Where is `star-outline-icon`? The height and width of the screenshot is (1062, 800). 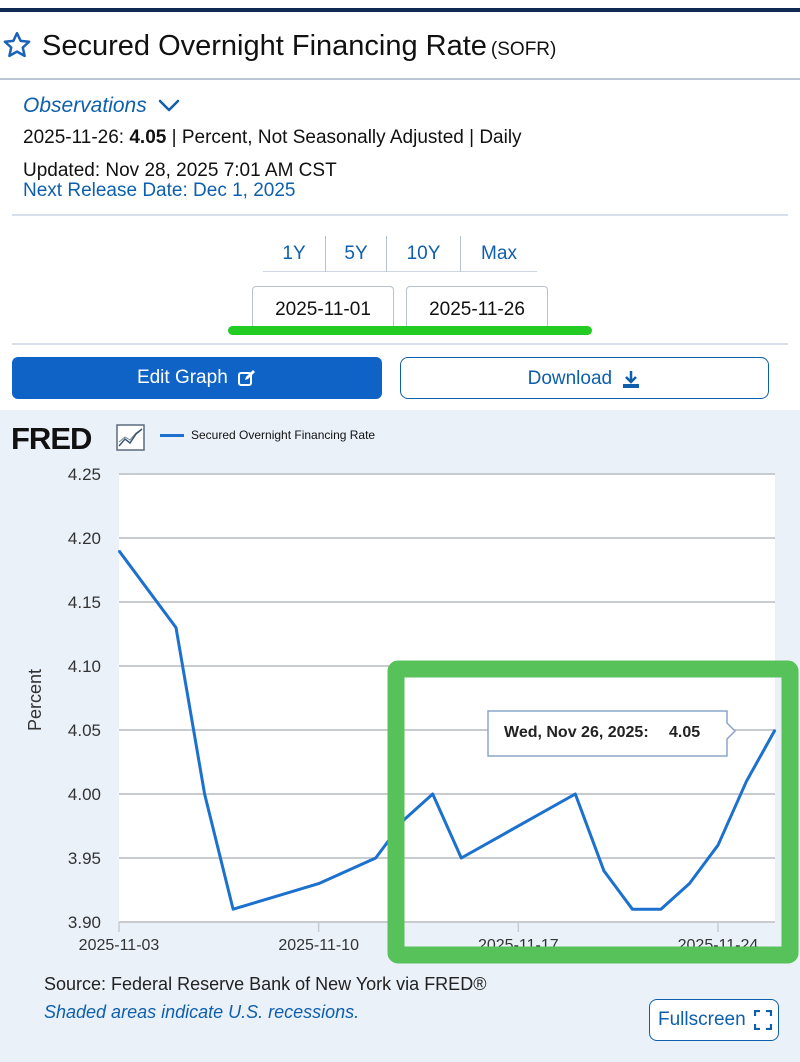
star-outline-icon is located at coordinates (17, 45).